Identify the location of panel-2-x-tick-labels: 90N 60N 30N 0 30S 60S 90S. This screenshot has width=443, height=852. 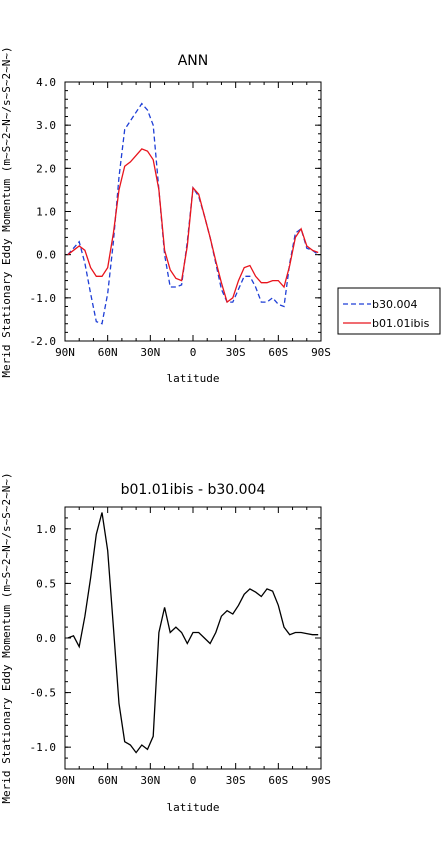
(193, 780).